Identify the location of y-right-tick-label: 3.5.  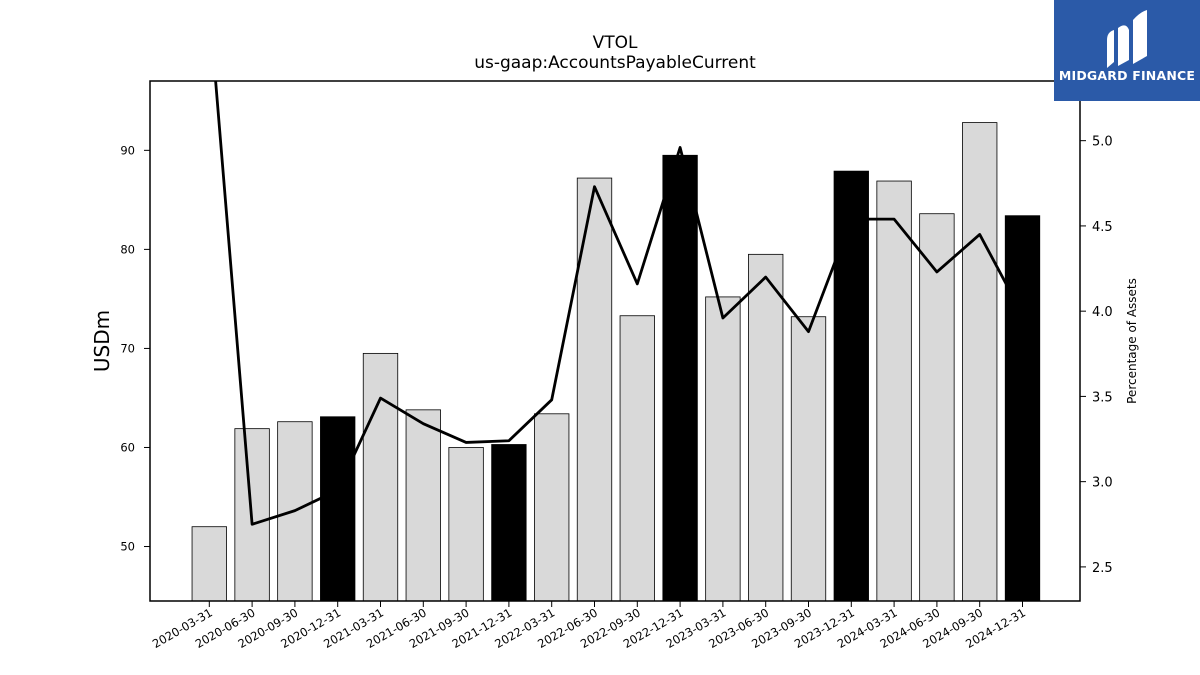
(1102, 397).